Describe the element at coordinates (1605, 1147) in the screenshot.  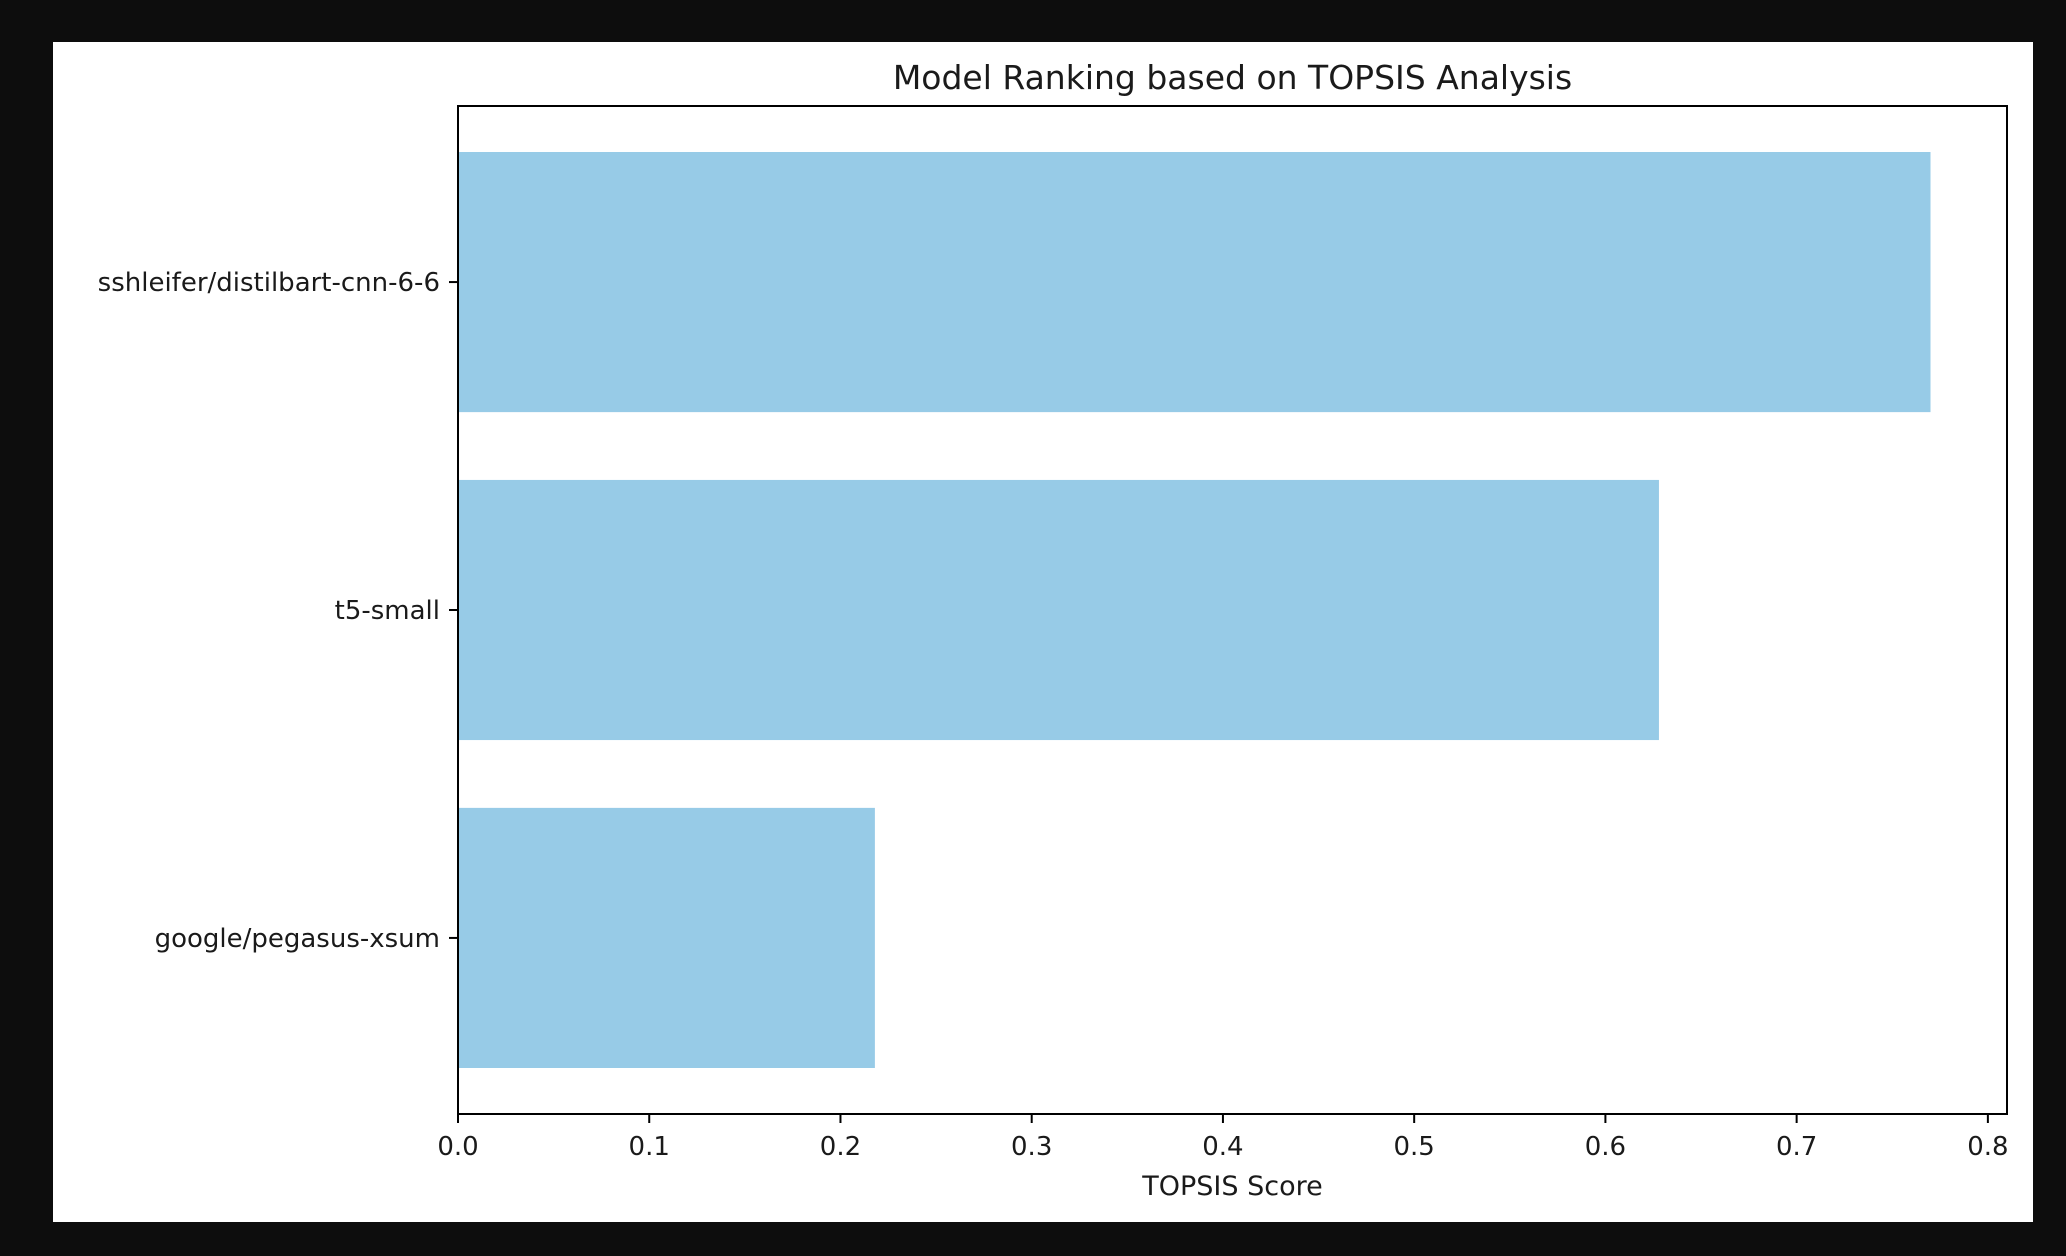
I see `x-tick-label: 0.6` at that location.